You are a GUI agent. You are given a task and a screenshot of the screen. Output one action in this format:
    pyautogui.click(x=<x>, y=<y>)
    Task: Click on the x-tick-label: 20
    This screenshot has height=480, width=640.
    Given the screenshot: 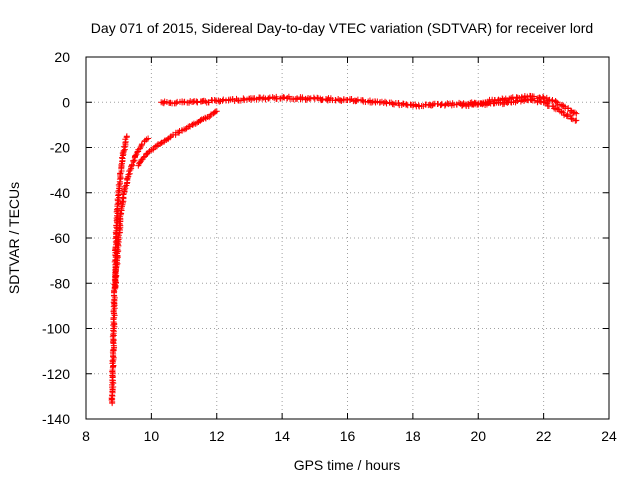 What is the action you would take?
    pyautogui.click(x=478, y=436)
    